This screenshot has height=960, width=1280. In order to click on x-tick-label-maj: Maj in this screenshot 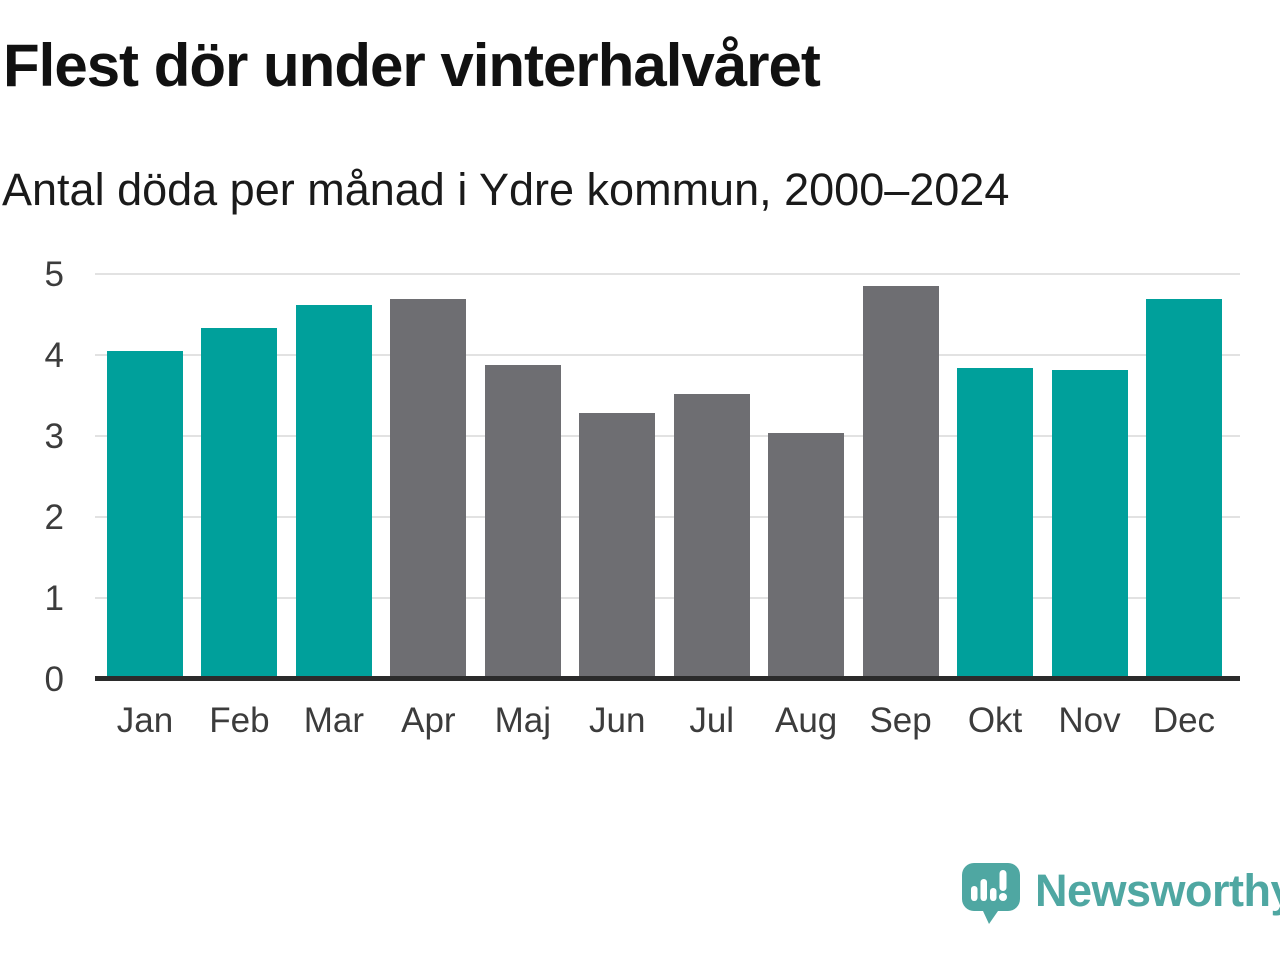, I will do `click(522, 720)`.